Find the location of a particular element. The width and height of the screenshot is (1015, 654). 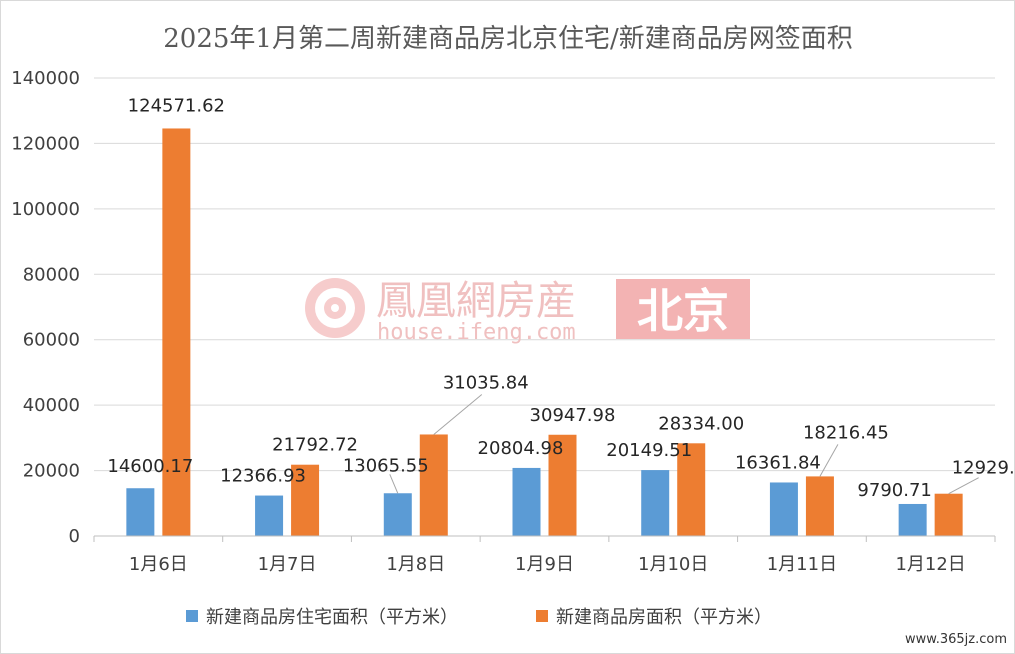

x-tick-label: 1月6日 is located at coordinates (158, 564).